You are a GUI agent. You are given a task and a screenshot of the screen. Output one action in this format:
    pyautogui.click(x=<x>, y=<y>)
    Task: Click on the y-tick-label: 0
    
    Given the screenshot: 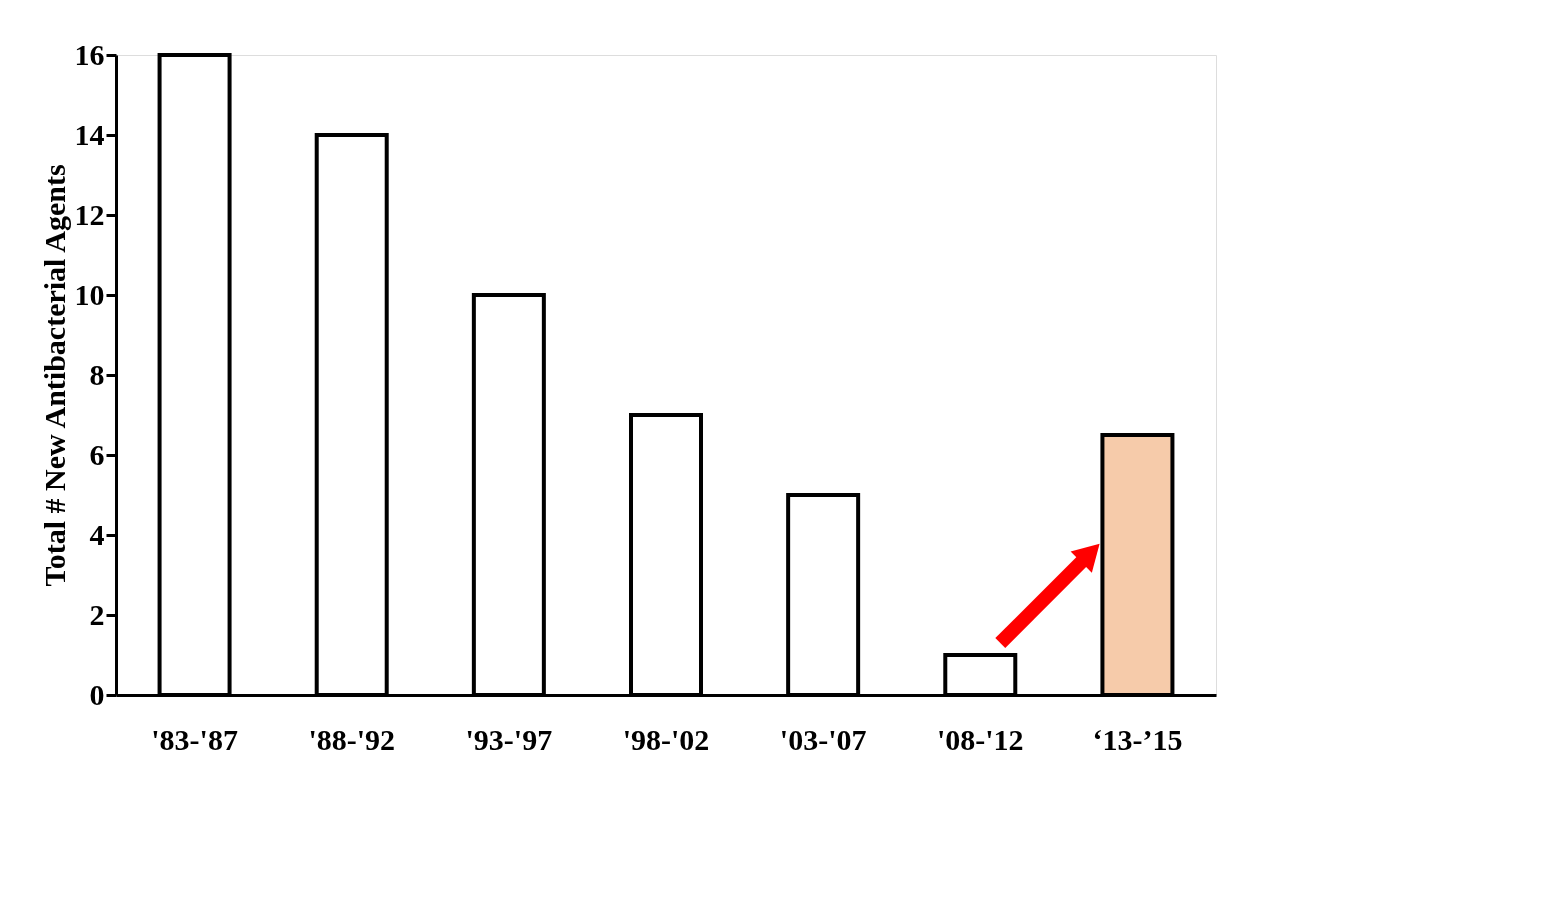 What is the action you would take?
    pyautogui.click(x=97, y=694)
    